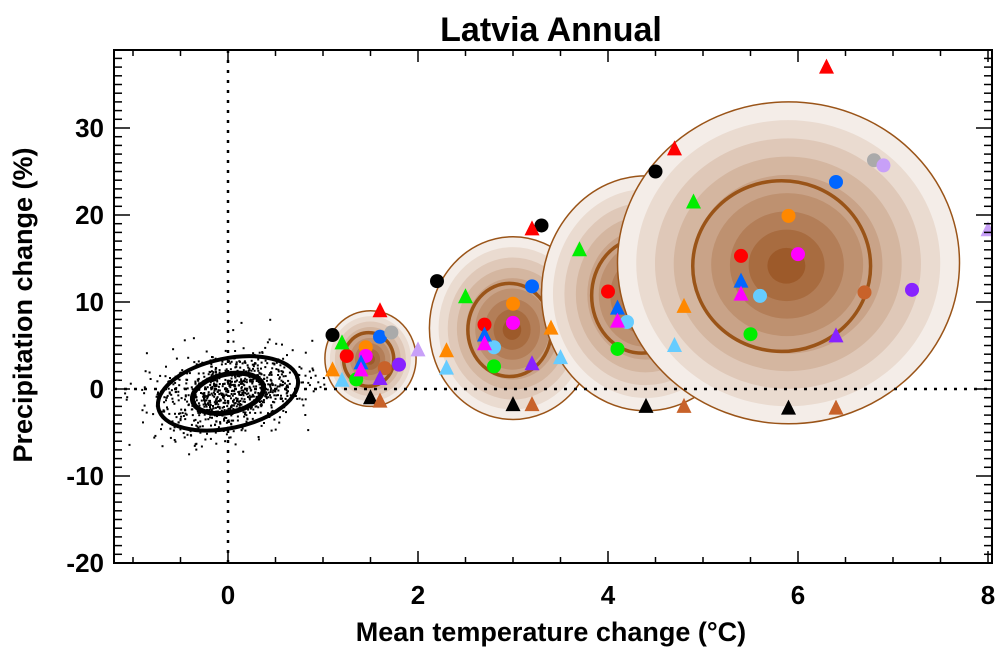  I want to click on outer-contour, so click(228, 393).